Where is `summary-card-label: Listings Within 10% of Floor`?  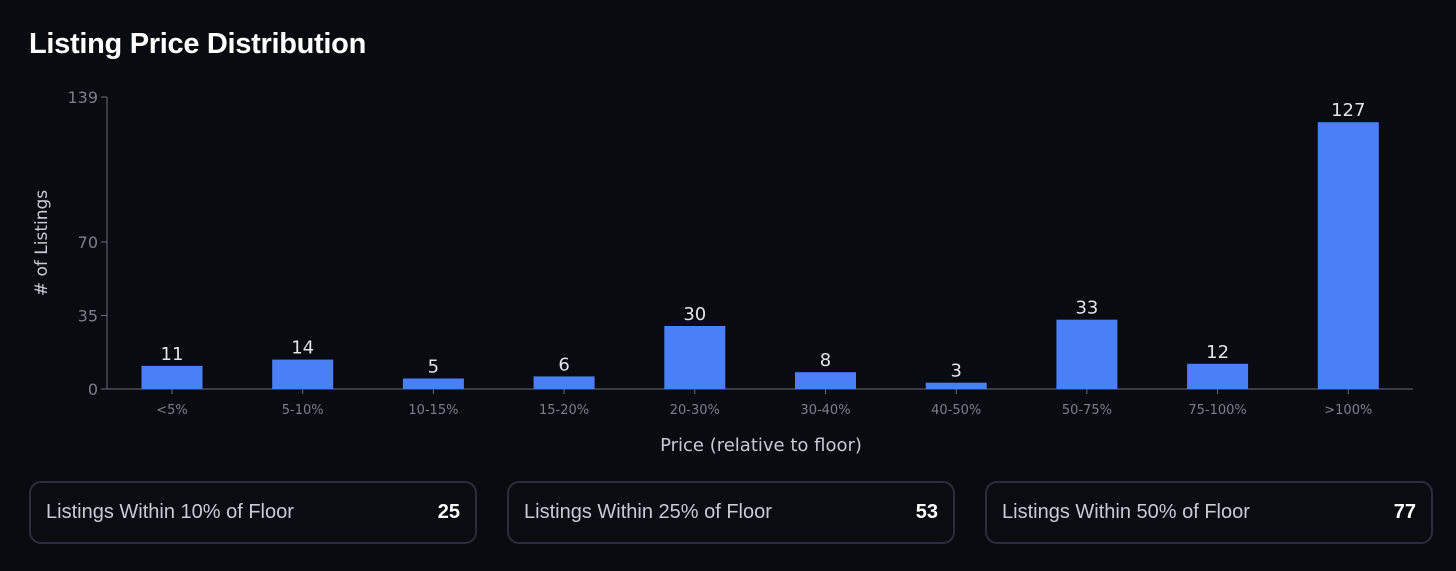
summary-card-label: Listings Within 10% of Floor is located at coordinates (170, 512).